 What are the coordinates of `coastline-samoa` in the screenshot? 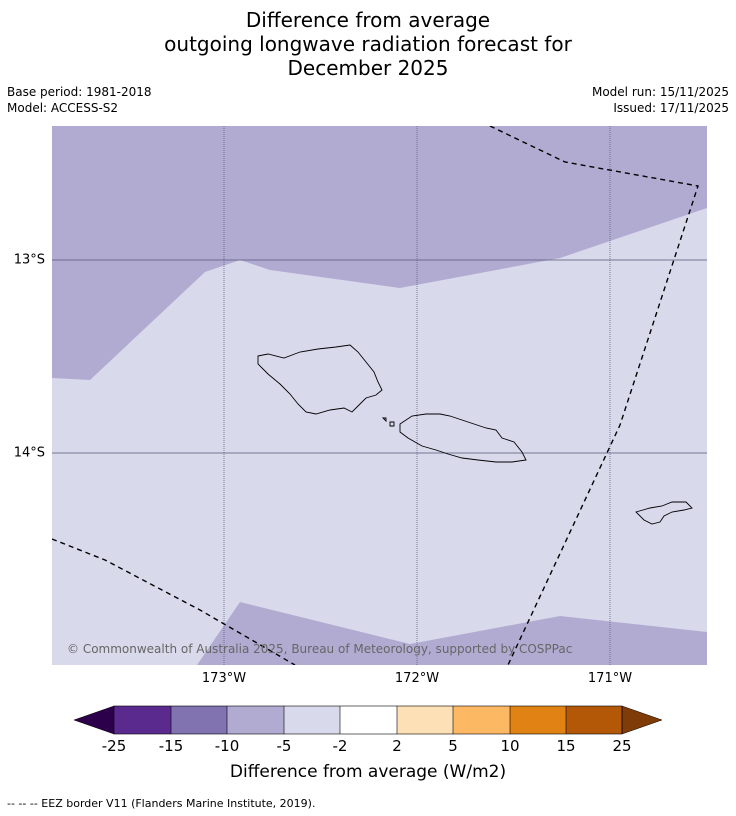 It's located at (475, 434).